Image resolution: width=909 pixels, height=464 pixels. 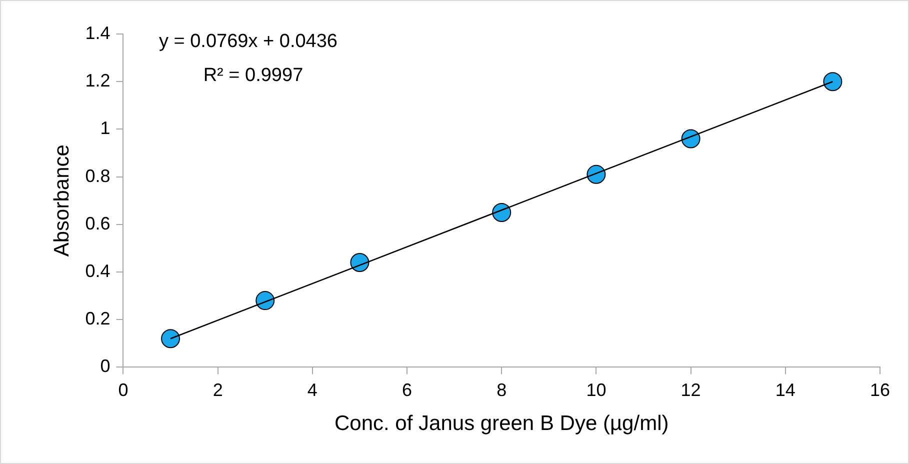 I want to click on x-tick-label: 8, so click(x=501, y=390).